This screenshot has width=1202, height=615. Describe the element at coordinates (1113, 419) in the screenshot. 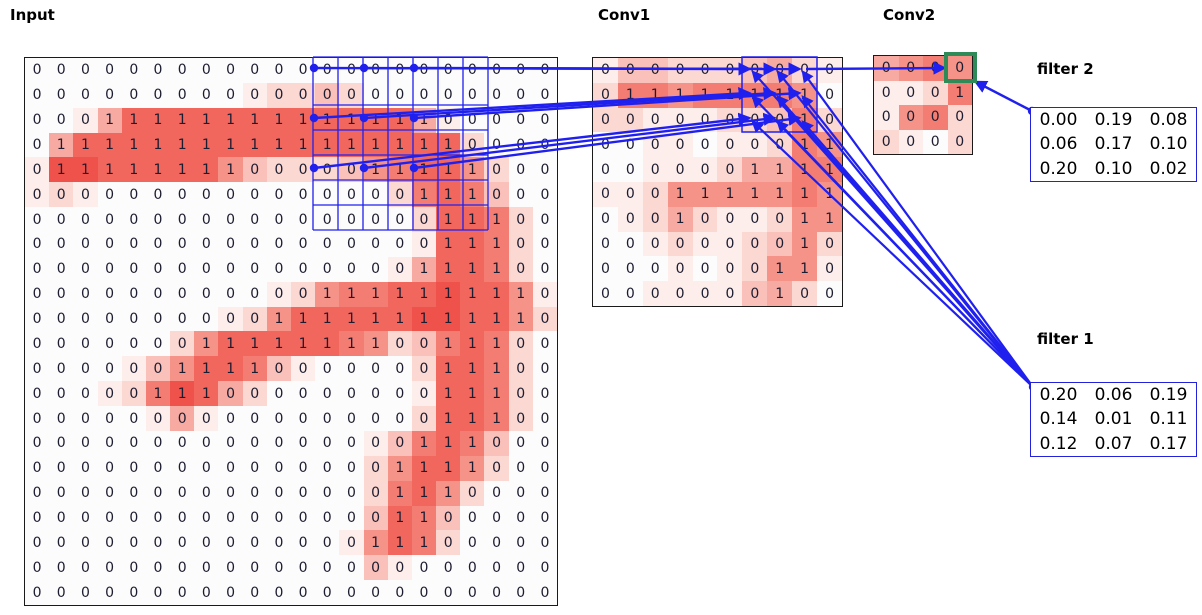

I see `filter1-weights-box: 0.20 0.06 0.19 0.14 0.01 0.11 0.12 0.07 0.17` at that location.